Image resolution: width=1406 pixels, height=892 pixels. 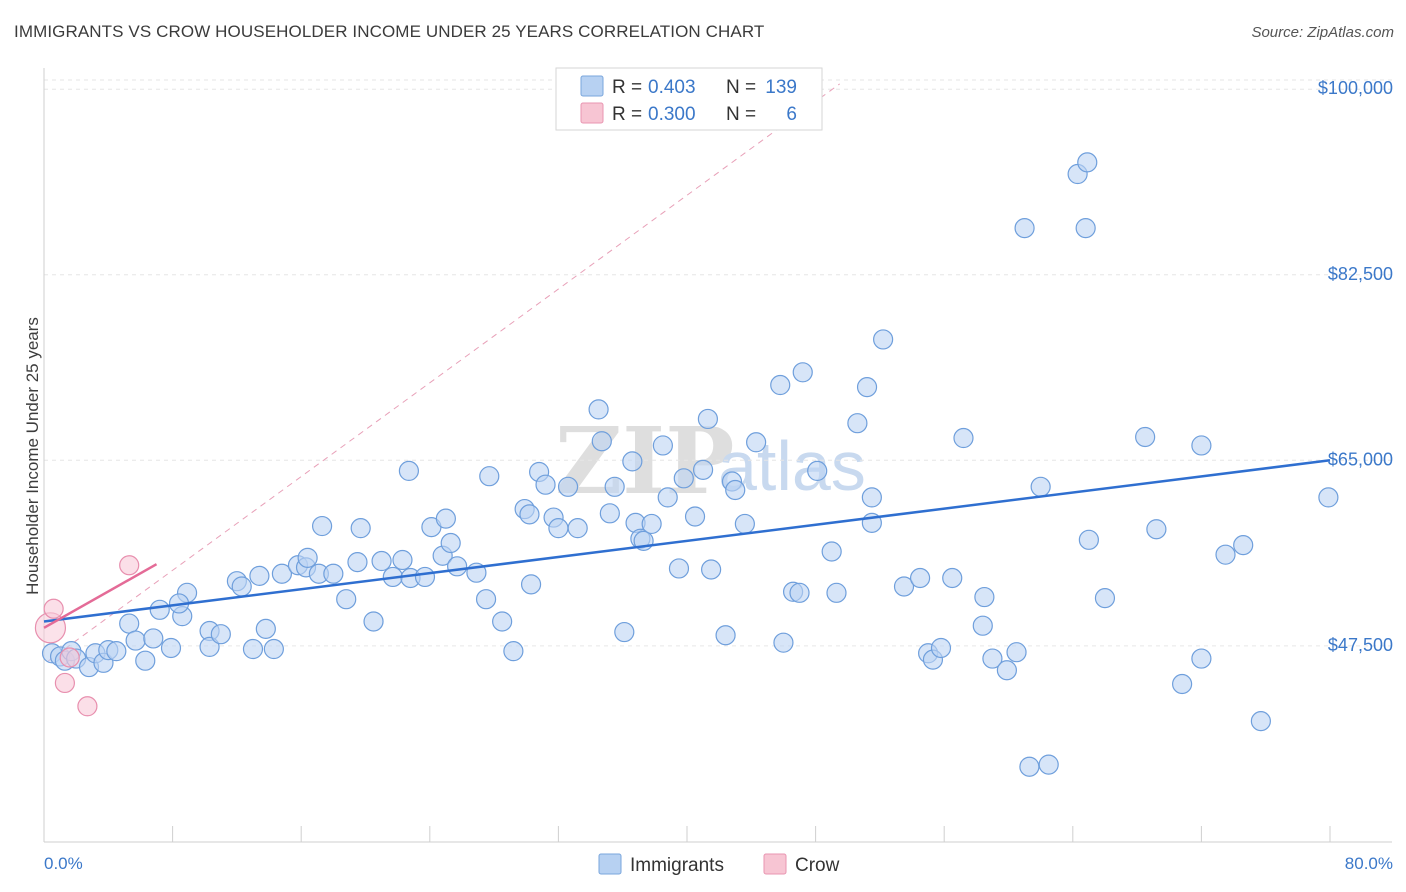 What do you see at coordinates (775, 864) in the screenshot?
I see `bottom-legend-swatch-crow` at bounding box center [775, 864].